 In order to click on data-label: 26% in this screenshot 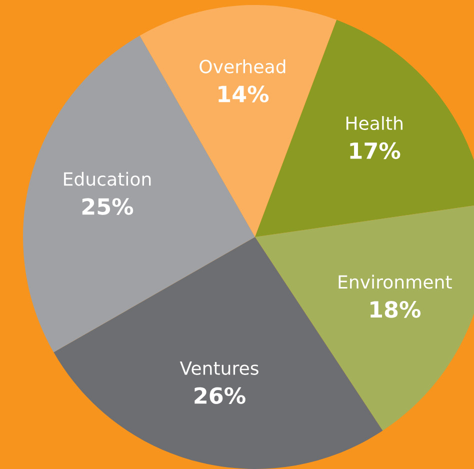, I will do `click(220, 395)`.